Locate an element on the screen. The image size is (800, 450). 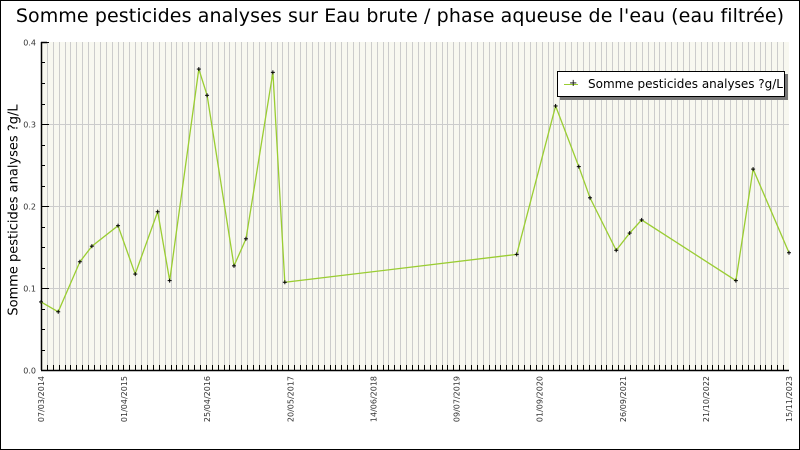
x-tick-label: 26/09/2021 is located at coordinates (623, 399).